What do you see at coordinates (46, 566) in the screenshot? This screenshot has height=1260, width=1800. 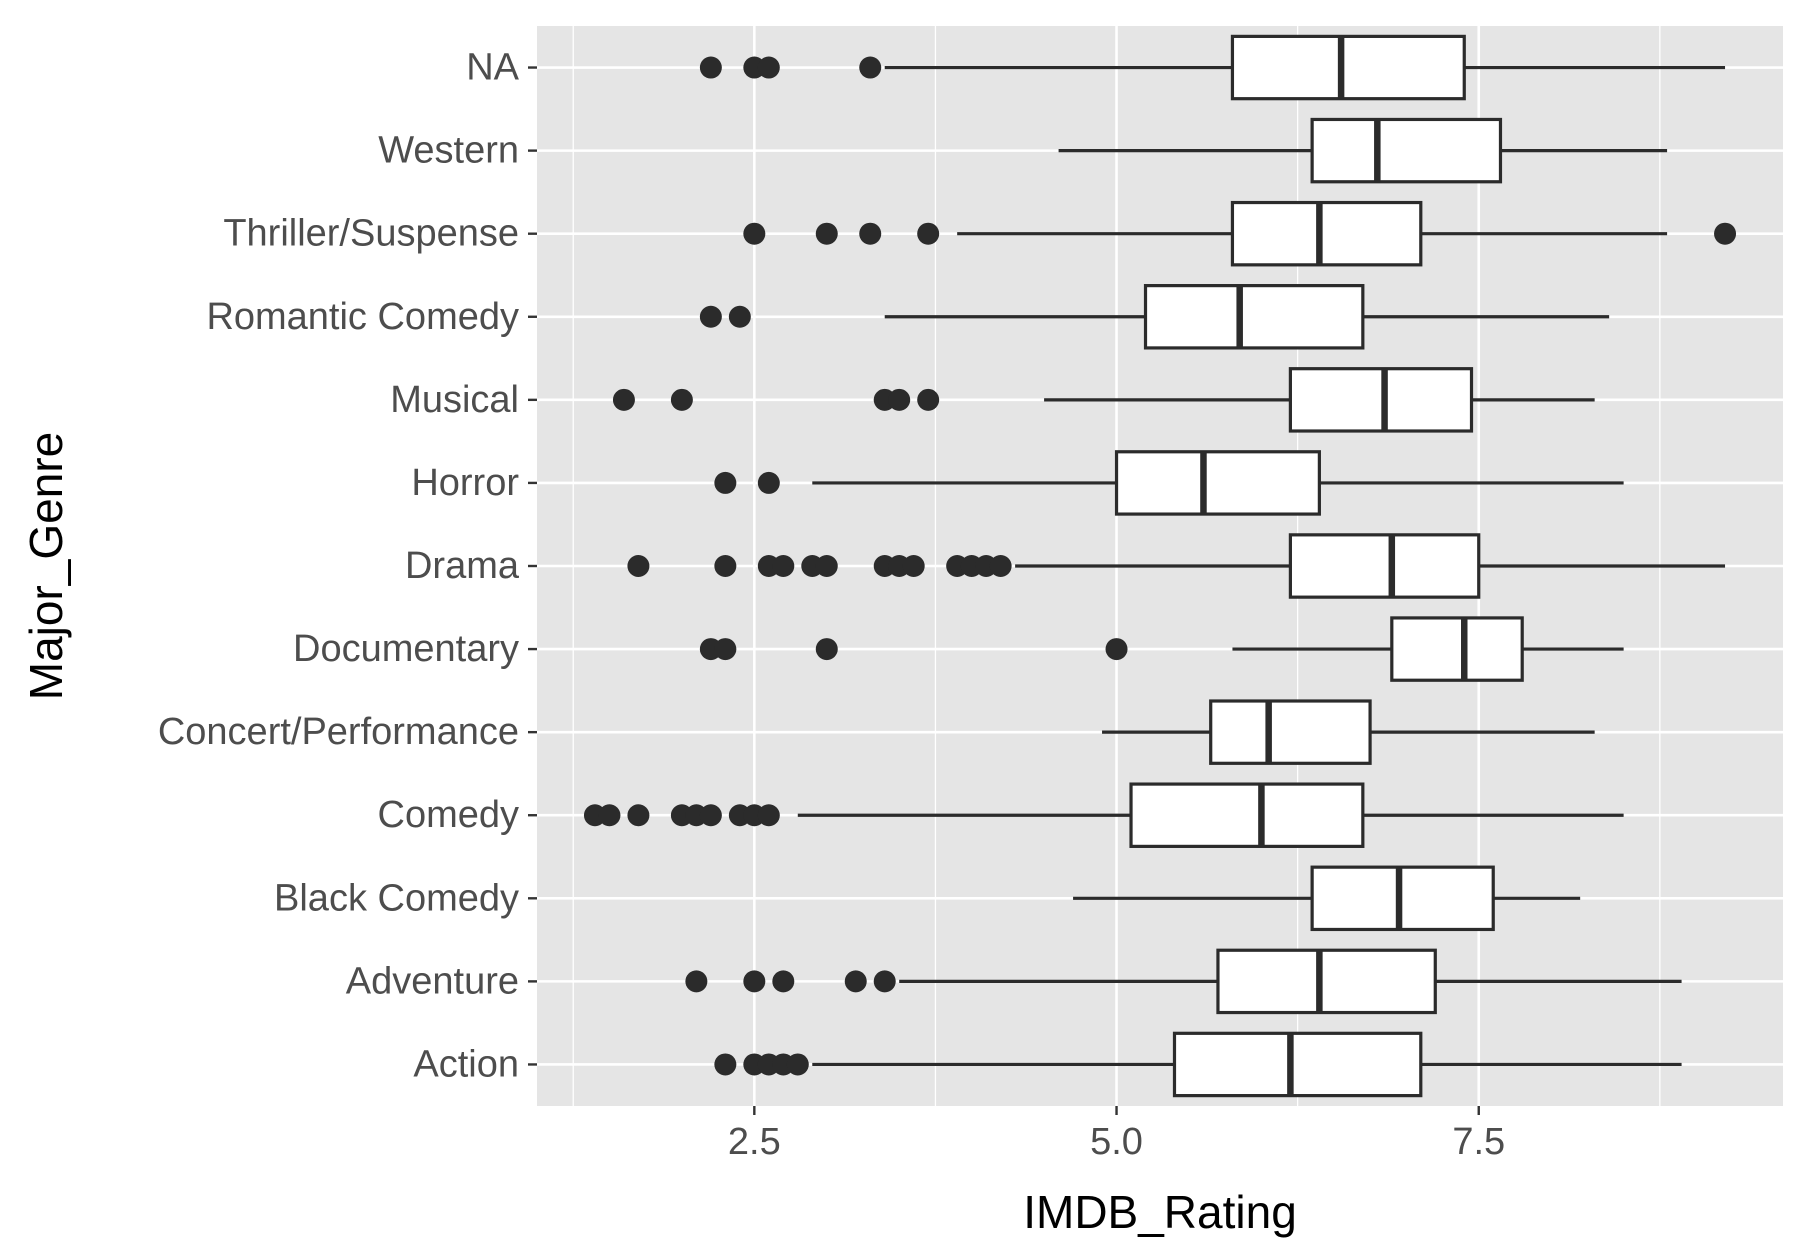 I see `y-axis-title: Major_Genre` at bounding box center [46, 566].